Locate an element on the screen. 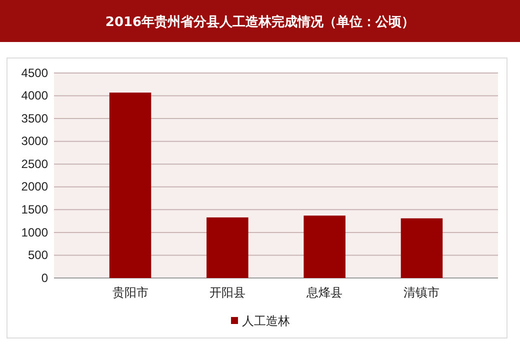 This screenshot has width=520, height=350. y-tick-label: 1000 is located at coordinates (34, 232).